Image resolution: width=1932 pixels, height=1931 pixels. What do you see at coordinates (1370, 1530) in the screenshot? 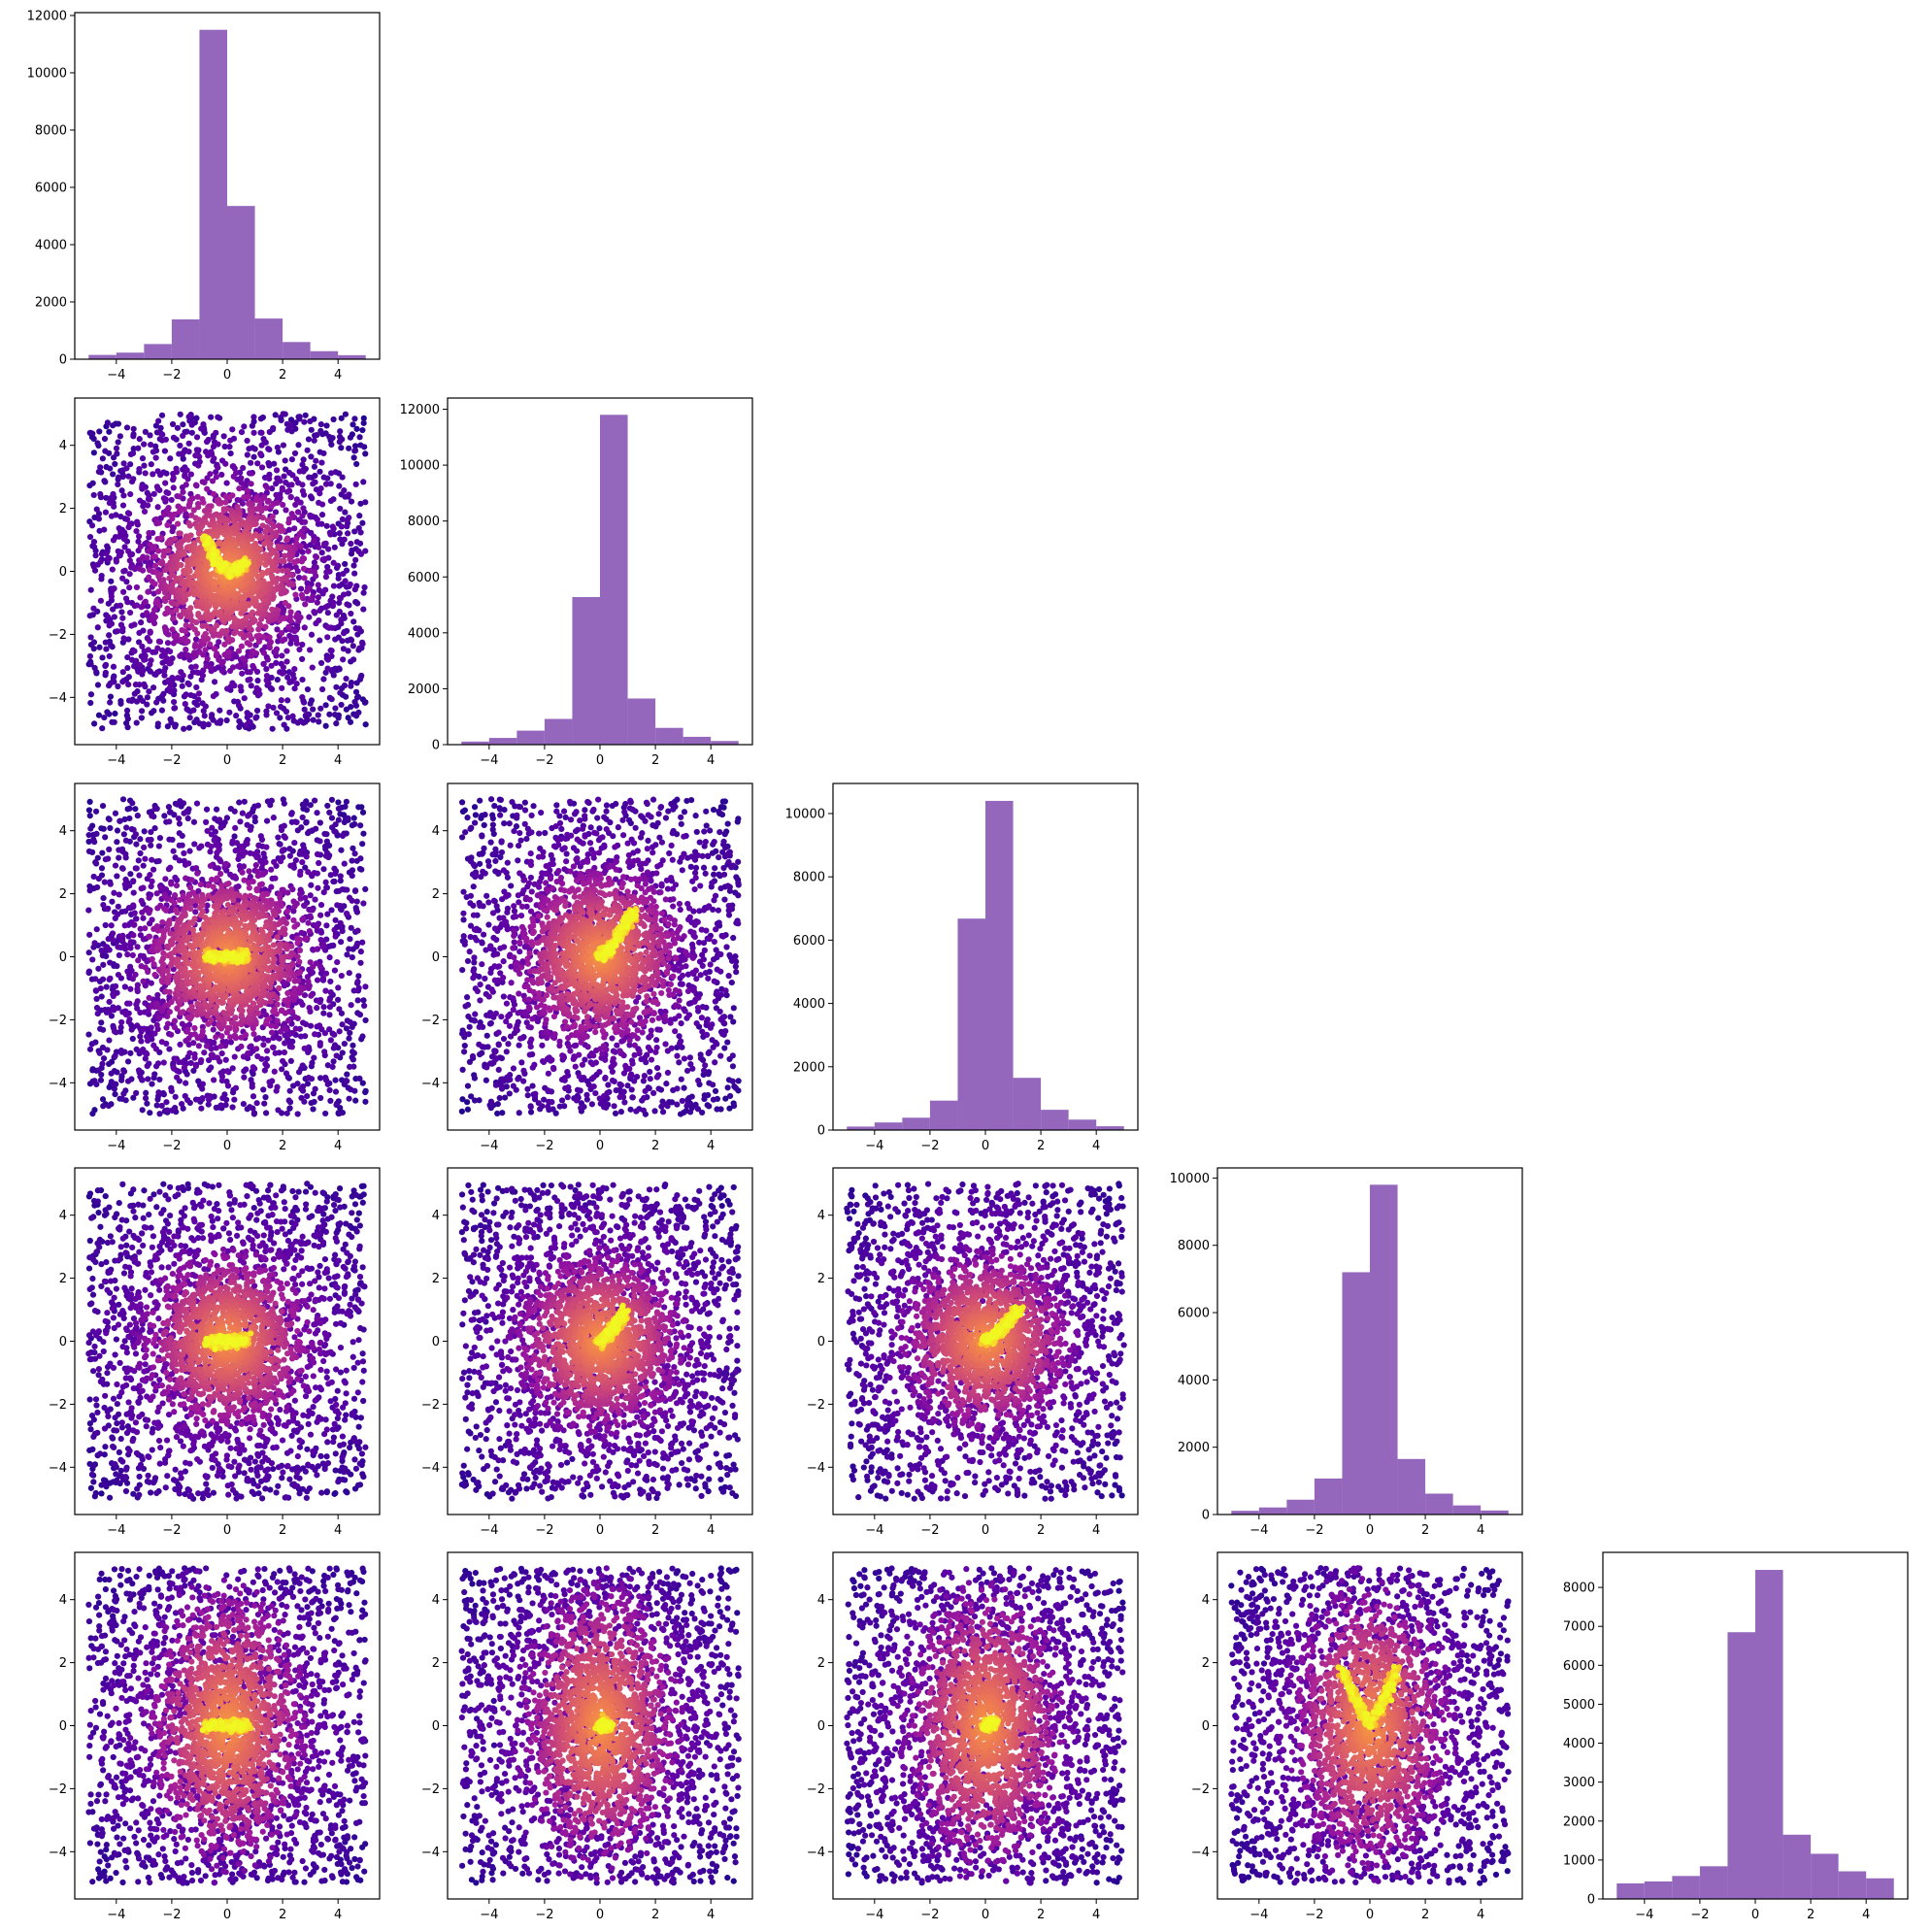
I see `x-tick-label: 0` at bounding box center [1370, 1530].